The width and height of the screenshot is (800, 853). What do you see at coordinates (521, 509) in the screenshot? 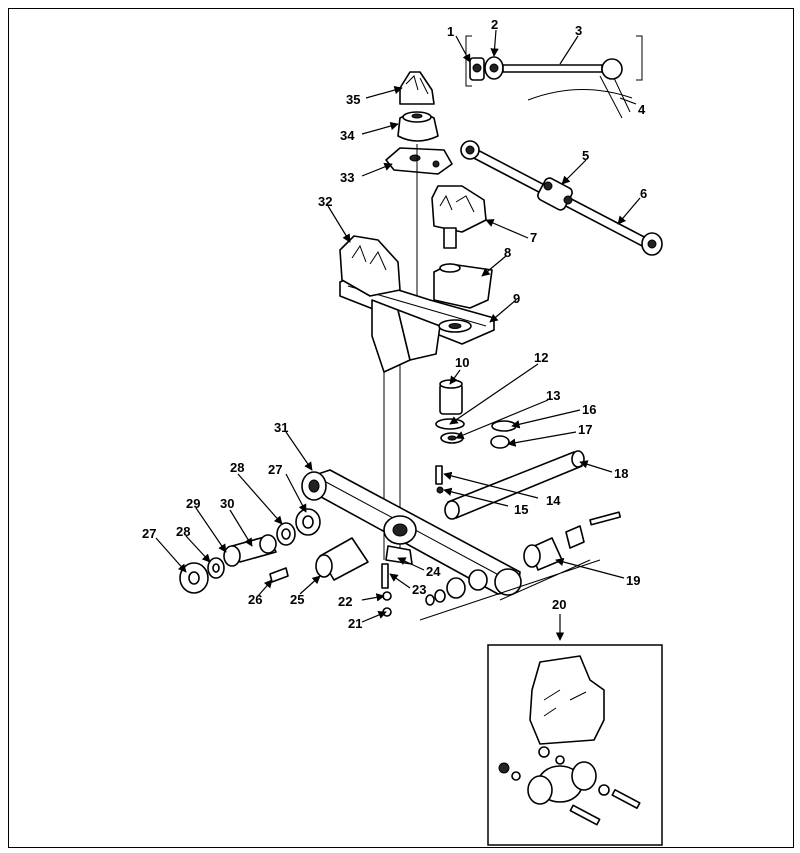
I see `callout-15: 15` at bounding box center [521, 509].